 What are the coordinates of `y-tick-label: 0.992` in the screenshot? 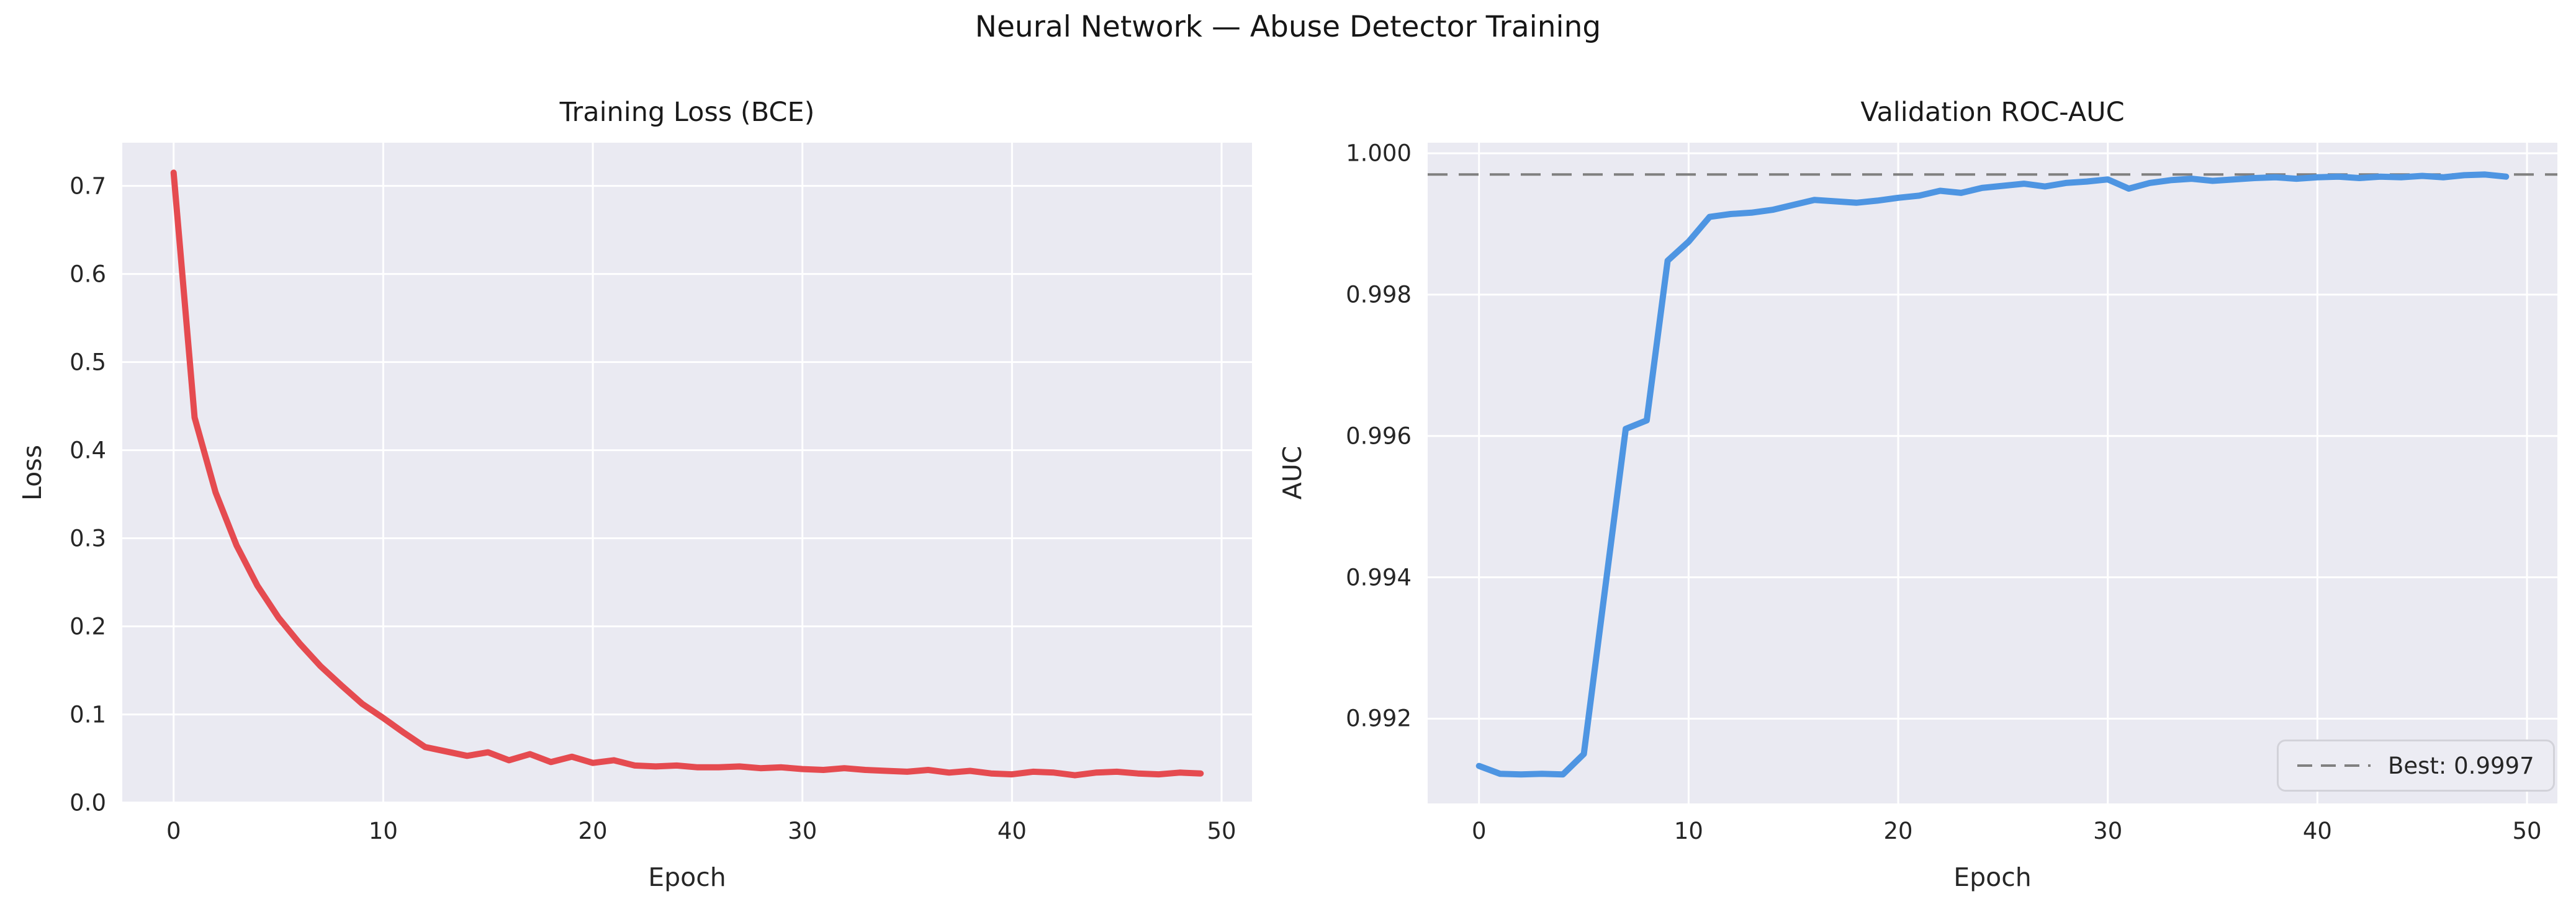 It's located at (1379, 718).